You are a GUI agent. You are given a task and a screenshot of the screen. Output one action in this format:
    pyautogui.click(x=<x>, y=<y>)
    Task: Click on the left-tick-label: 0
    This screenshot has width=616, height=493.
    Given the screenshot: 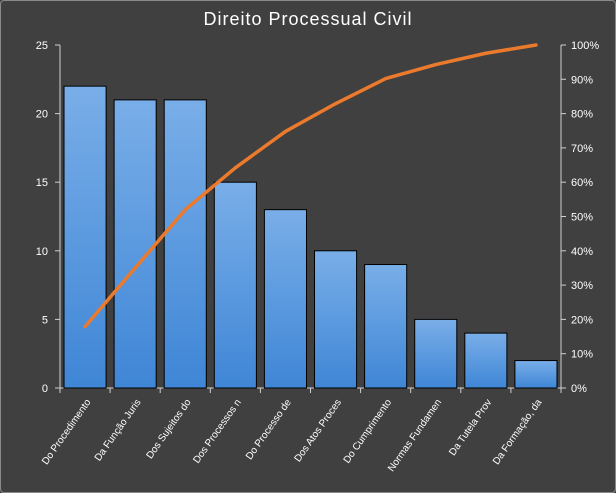 What is the action you would take?
    pyautogui.click(x=45, y=389)
    